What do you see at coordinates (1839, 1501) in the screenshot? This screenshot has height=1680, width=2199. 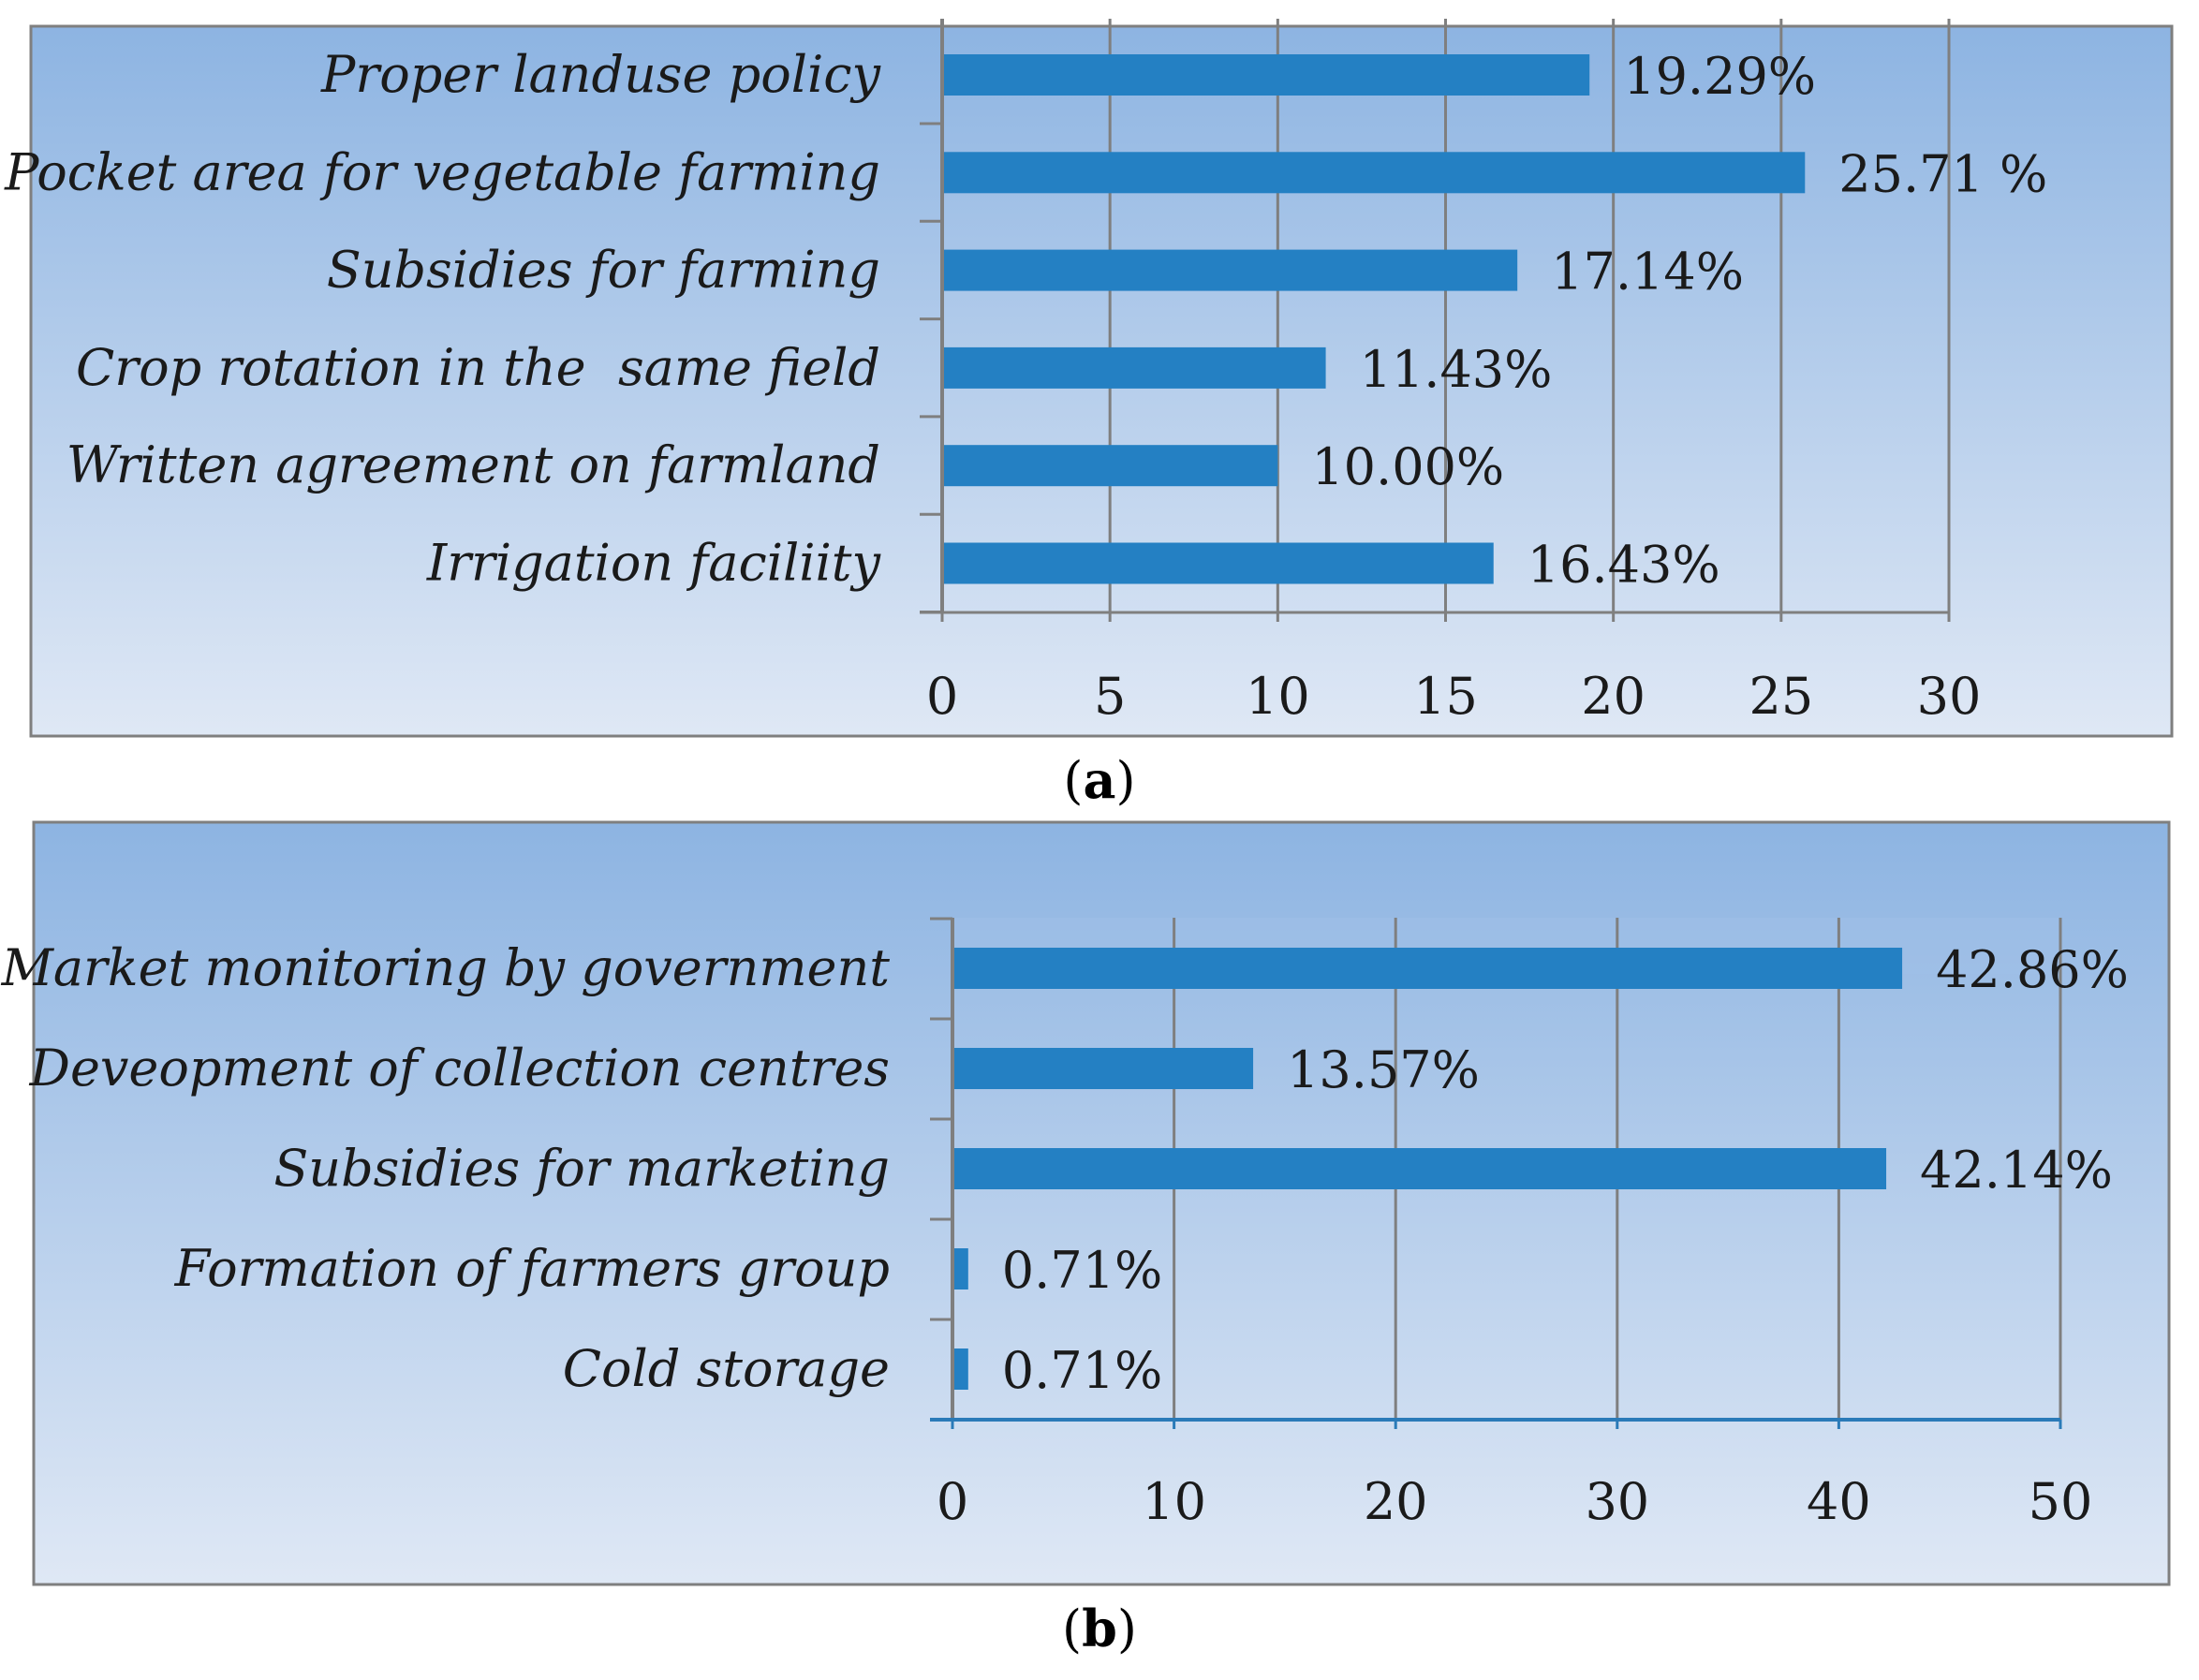 I see `x-tick-label: 40` at bounding box center [1839, 1501].